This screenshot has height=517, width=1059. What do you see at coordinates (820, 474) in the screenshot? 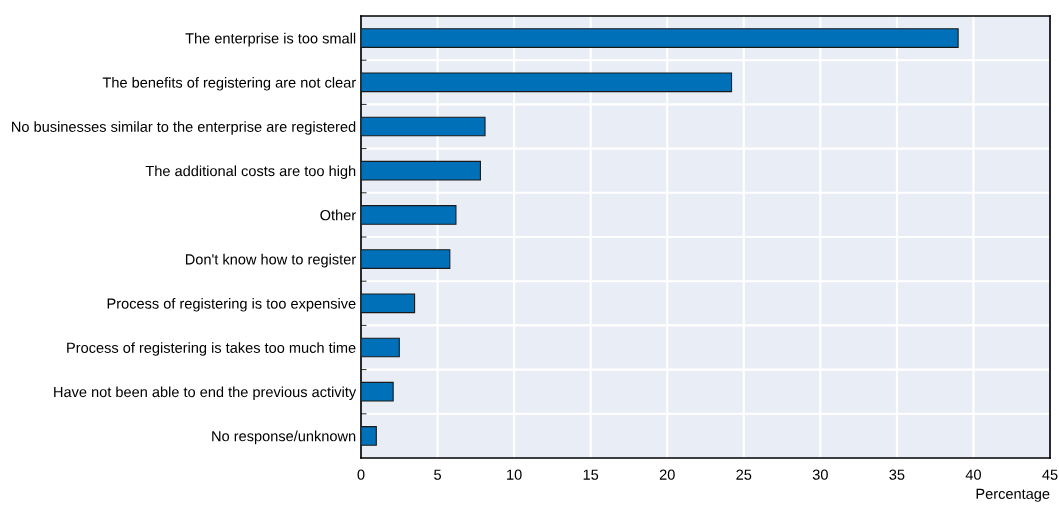
I see `x-tick-label: 30` at bounding box center [820, 474].